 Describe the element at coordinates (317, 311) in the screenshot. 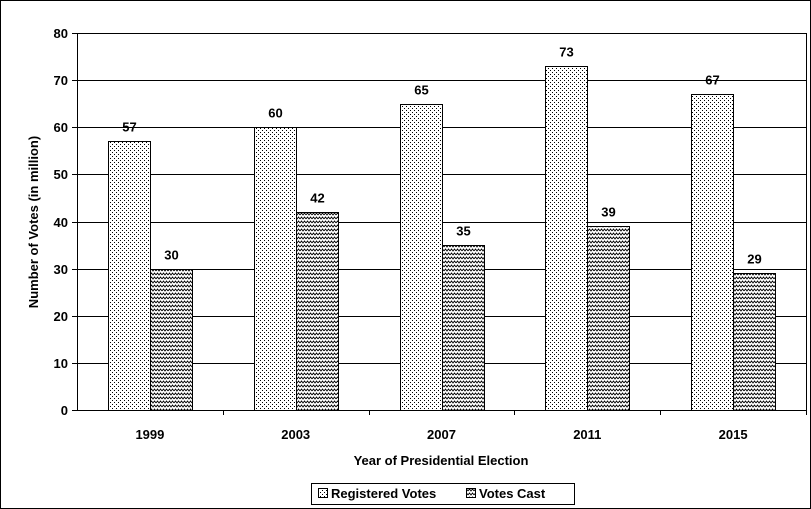

I see `bar-votes-cast-2003` at that location.